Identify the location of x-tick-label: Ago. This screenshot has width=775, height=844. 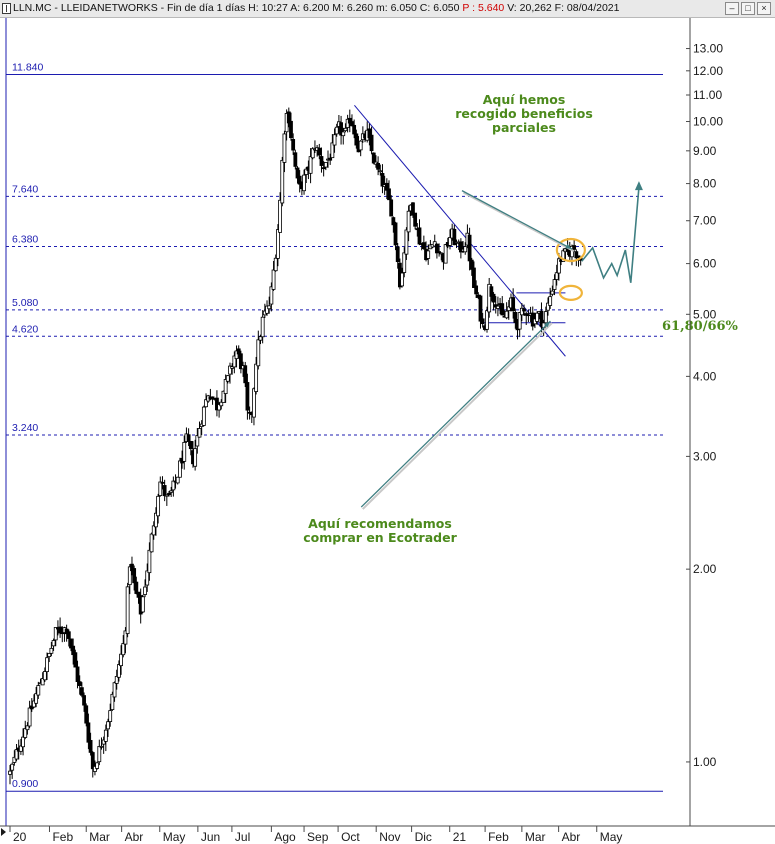
(285, 837).